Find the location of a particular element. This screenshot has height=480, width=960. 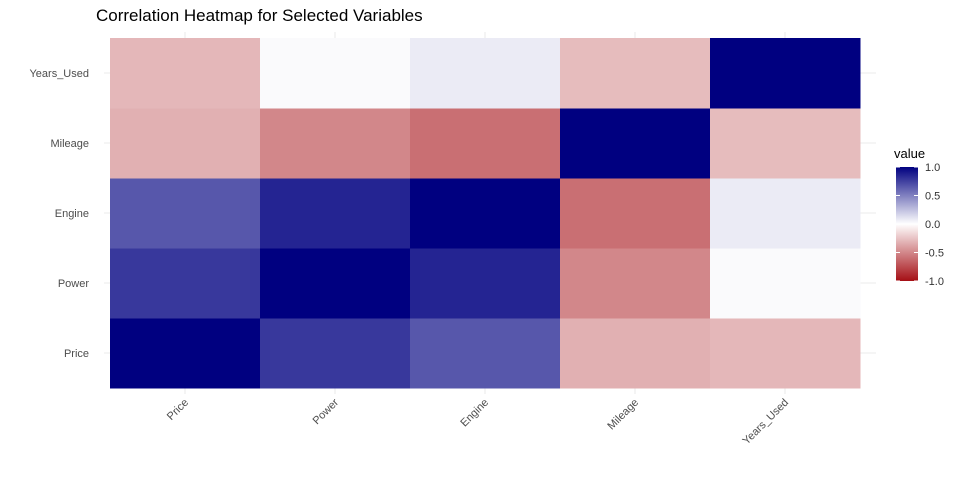

heatmap-cell-power-years_used is located at coordinates (335, 73).